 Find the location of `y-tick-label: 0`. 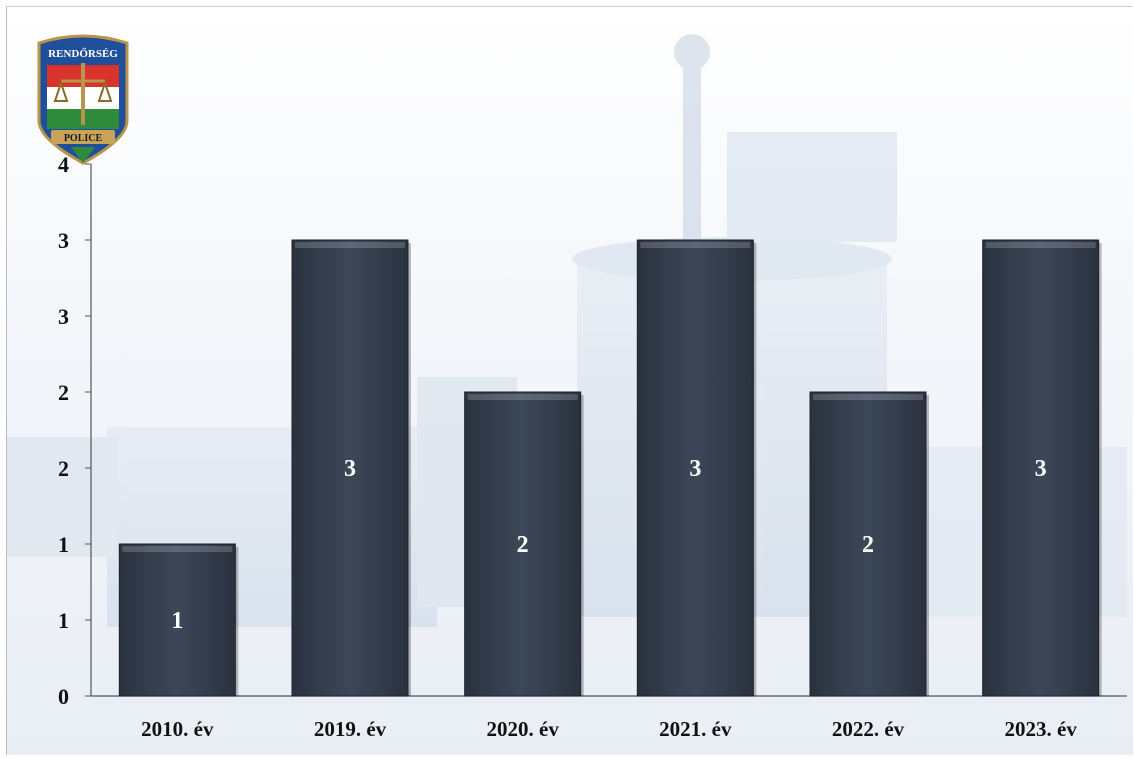

y-tick-label: 0 is located at coordinates (63, 696).